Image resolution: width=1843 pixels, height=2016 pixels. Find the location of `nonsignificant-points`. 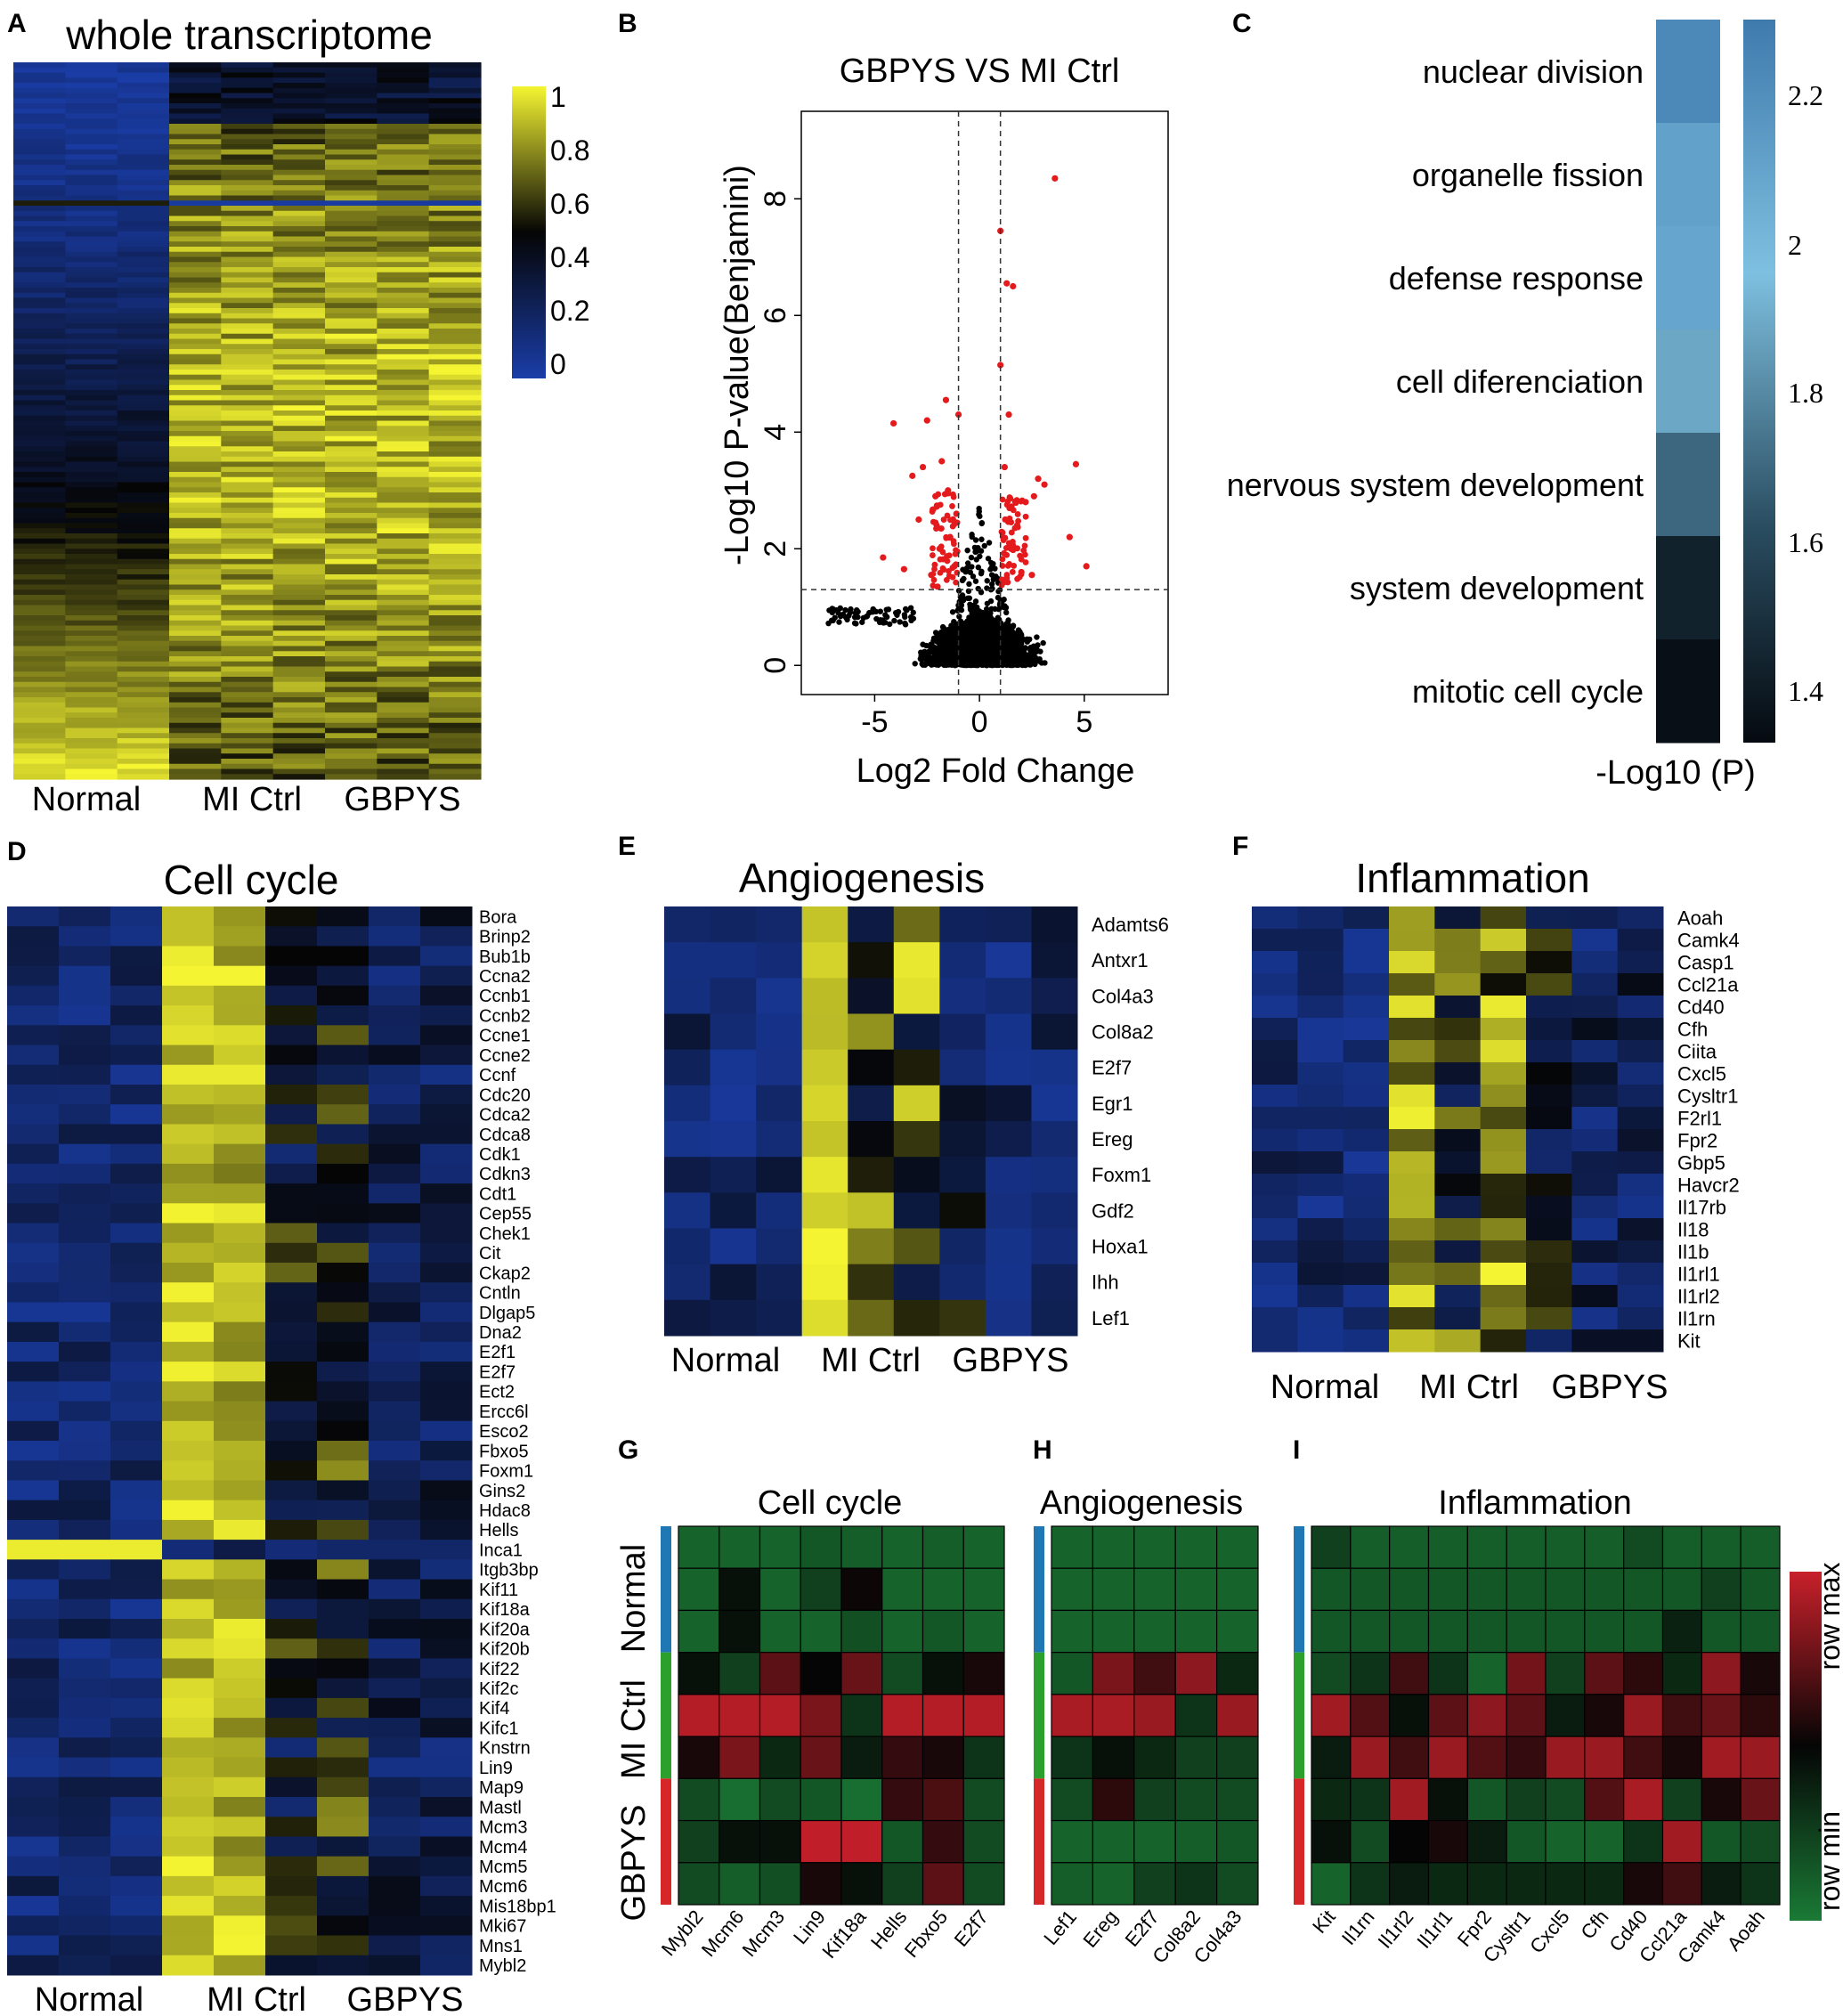

nonsignificant-points is located at coordinates (936, 587).